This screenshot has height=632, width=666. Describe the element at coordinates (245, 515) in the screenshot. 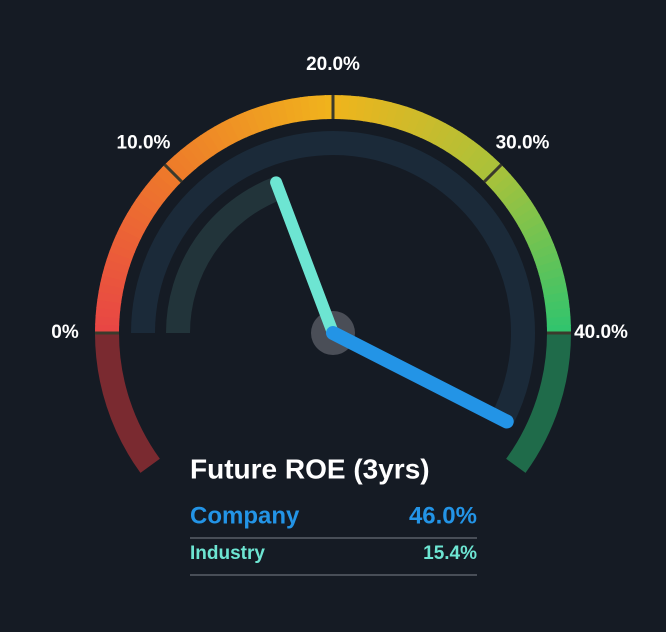

I see `legend-name: Company` at that location.